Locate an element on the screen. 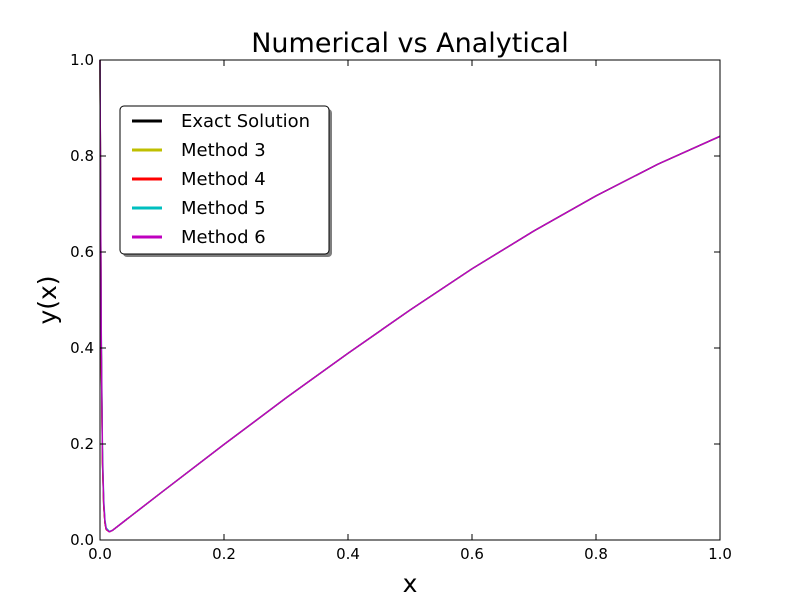 The width and height of the screenshot is (800, 600). y-tick-label: 0.4 is located at coordinates (82, 348).